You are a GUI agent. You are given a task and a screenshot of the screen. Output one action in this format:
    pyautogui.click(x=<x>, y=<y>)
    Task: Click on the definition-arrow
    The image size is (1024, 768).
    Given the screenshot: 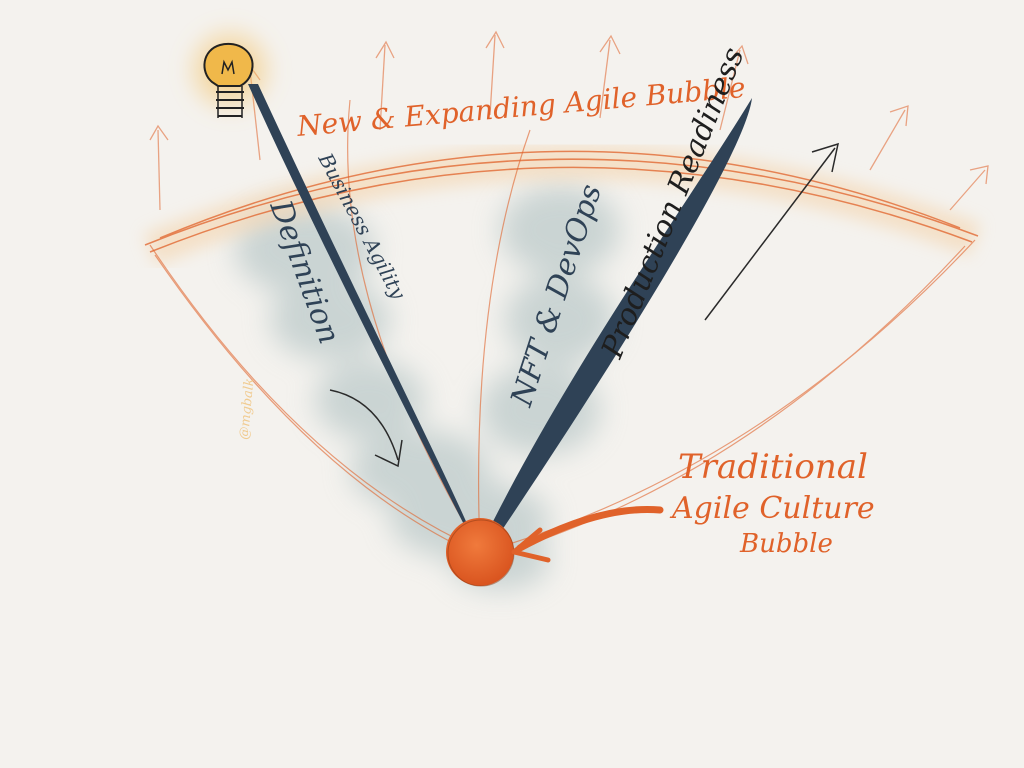 What is the action you would take?
    pyautogui.click(x=366, y=428)
    